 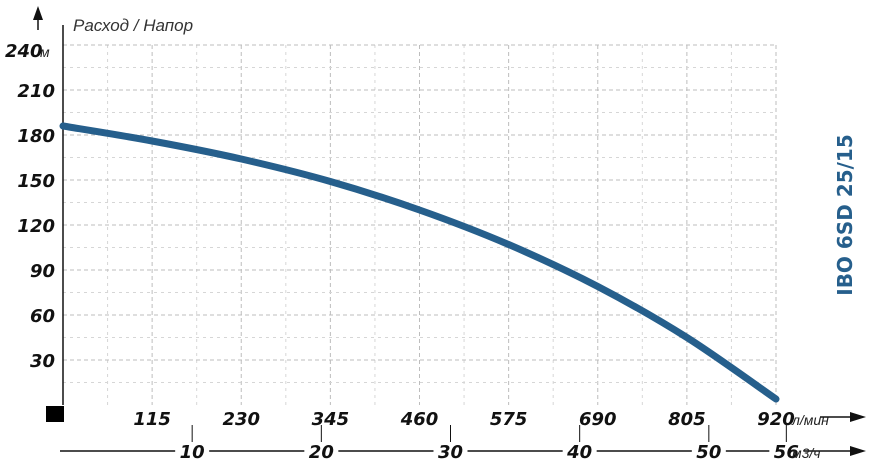 I want to click on y-axis-arrow-icon, so click(x=38, y=13).